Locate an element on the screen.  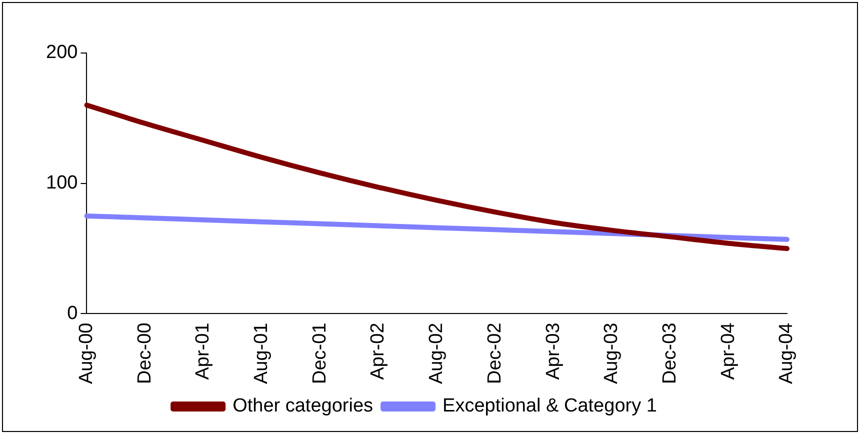
x-tick-label: Apr-01 is located at coordinates (203, 351).